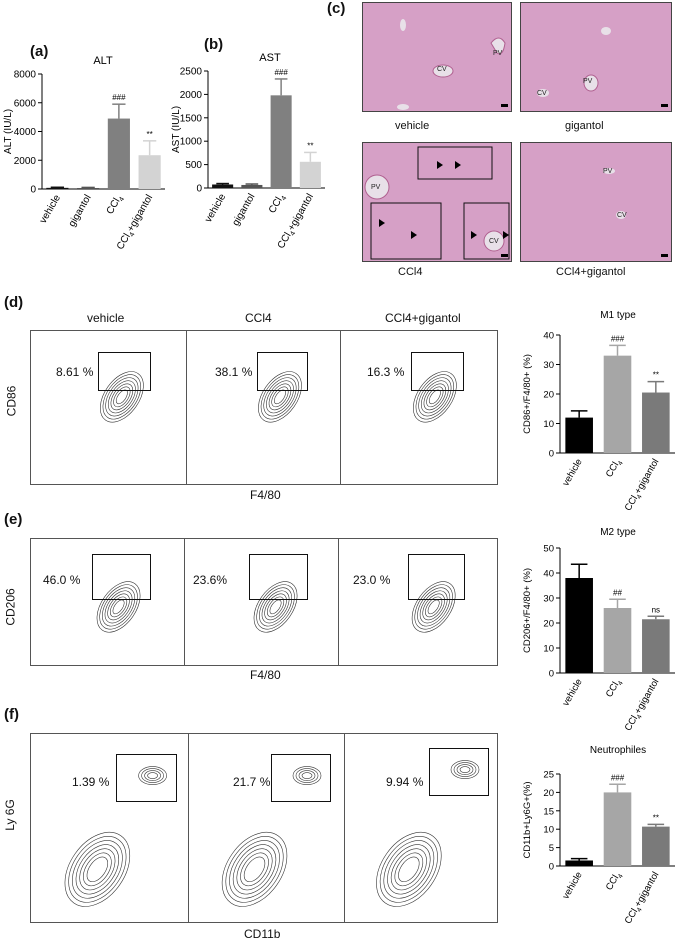 The image size is (685, 949). Describe the element at coordinates (548, 649) in the screenshot. I see `y-tick-label: 10` at that location.